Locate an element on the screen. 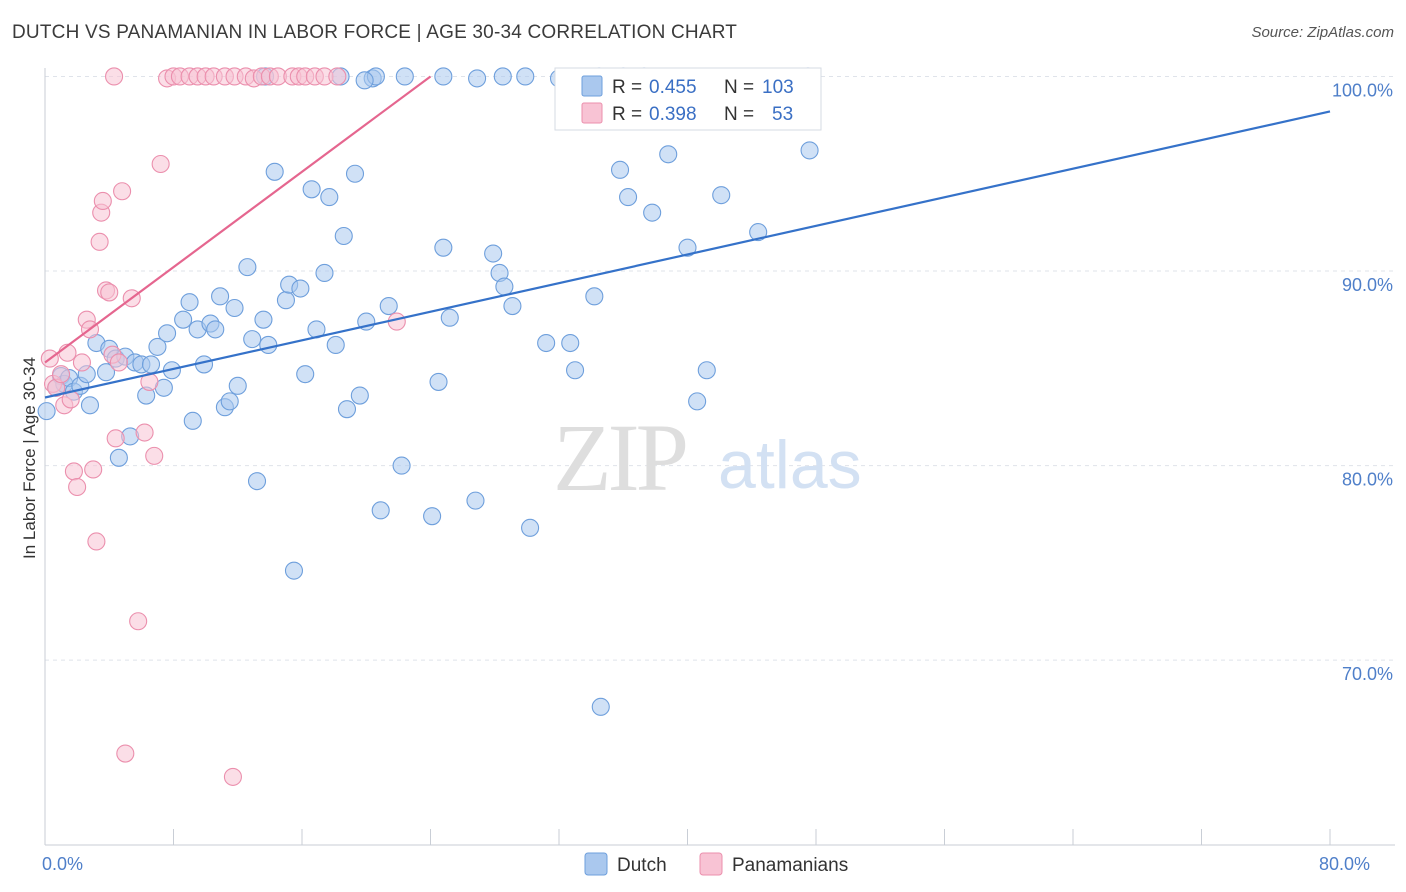  stats-n-label-panamanians: N = is located at coordinates (739, 114).